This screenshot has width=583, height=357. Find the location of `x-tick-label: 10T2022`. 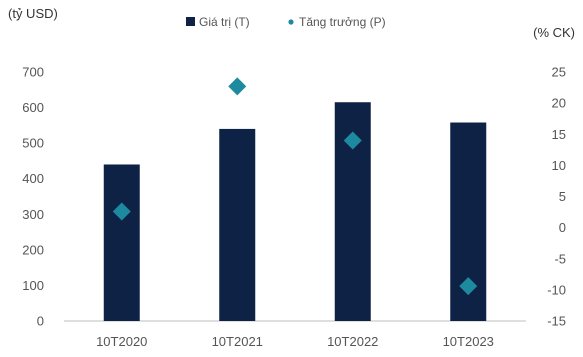

x-tick-label: 10T2022 is located at coordinates (352, 341).